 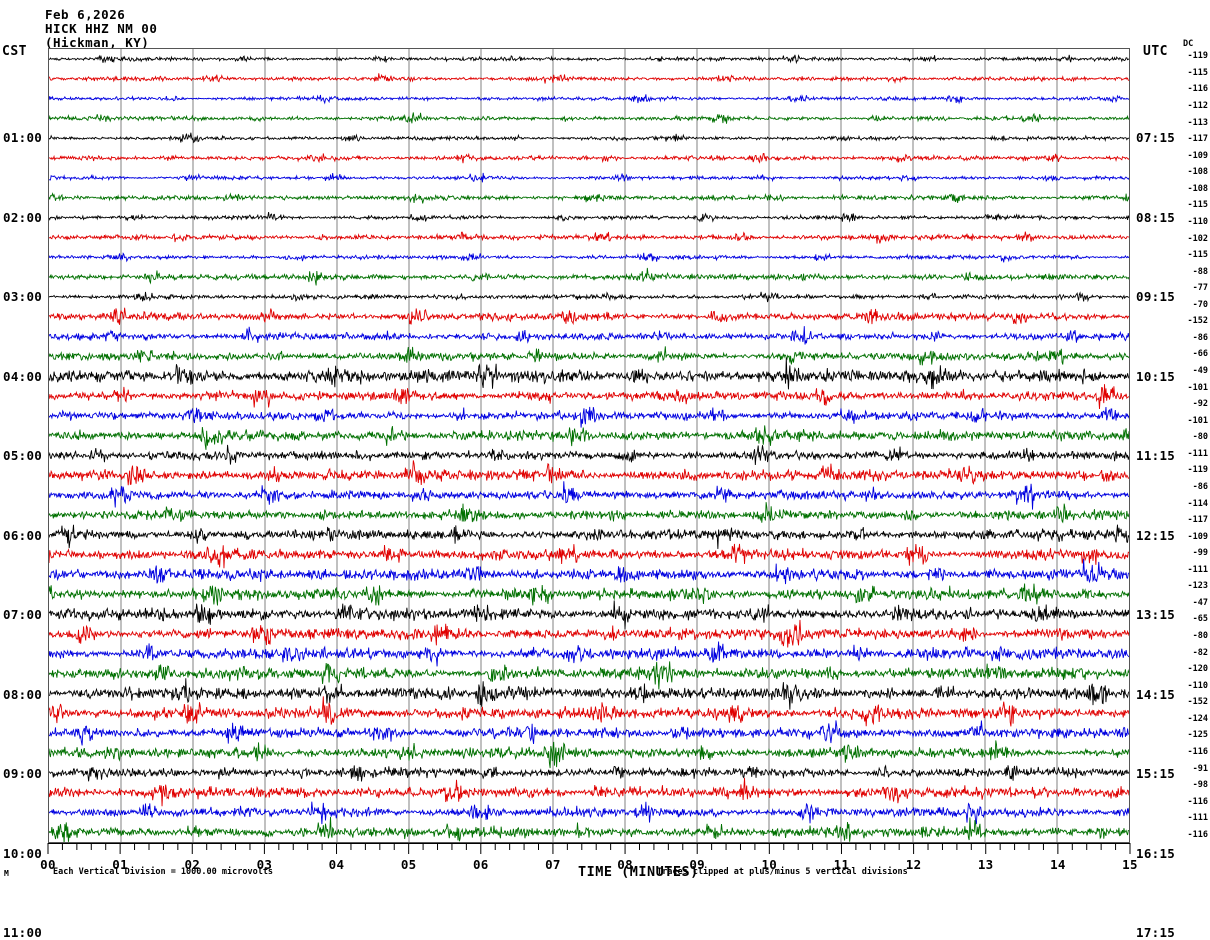 I want to click on x-tick-label: 10, so click(x=769, y=864).